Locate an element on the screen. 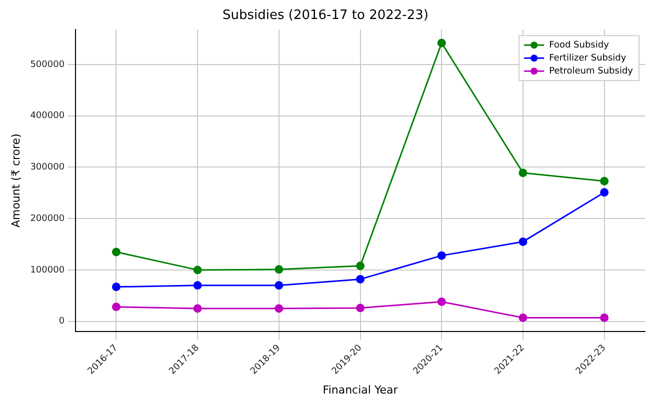 Image resolution: width=653 pixels, height=403 pixels. y-tick-label: 400000 is located at coordinates (47, 116).